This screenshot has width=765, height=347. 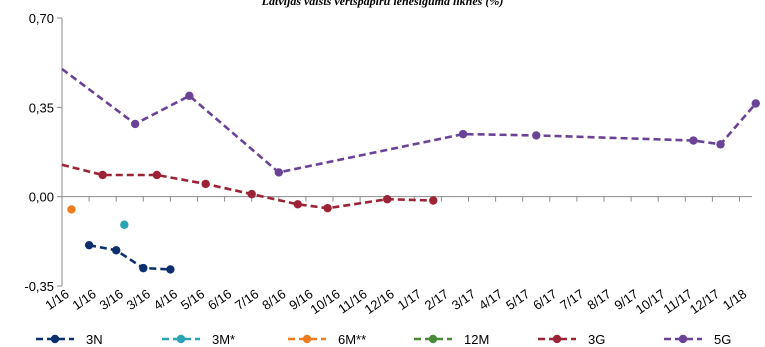 What do you see at coordinates (198, 339) in the screenshot?
I see `legend-item-3m: 3M*` at bounding box center [198, 339].